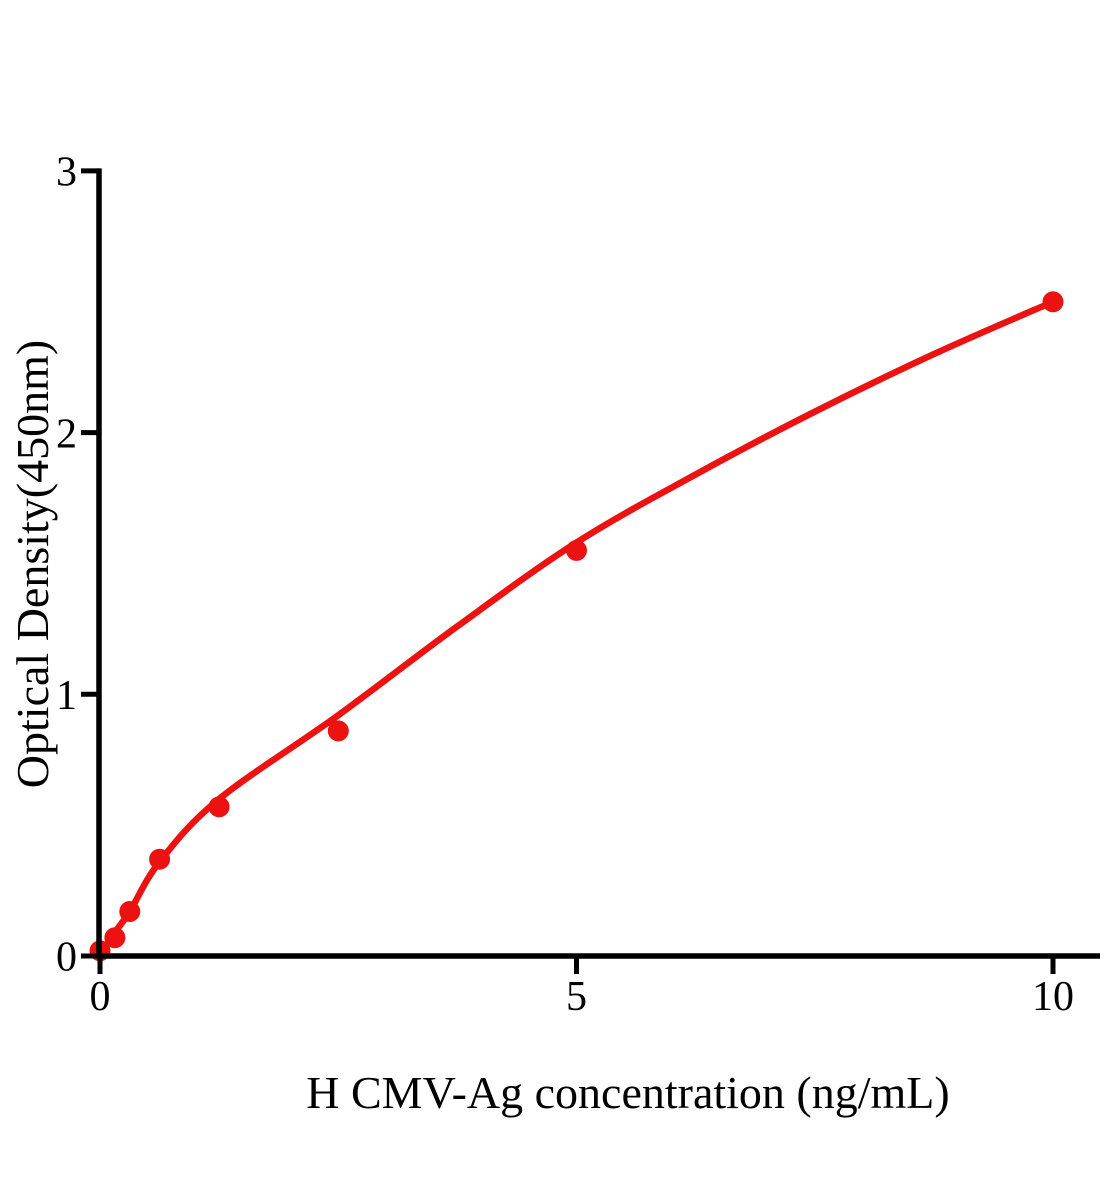 The width and height of the screenshot is (1104, 1200). What do you see at coordinates (32, 564) in the screenshot?
I see `y-axis-title: Optical Density(450nm)` at bounding box center [32, 564].